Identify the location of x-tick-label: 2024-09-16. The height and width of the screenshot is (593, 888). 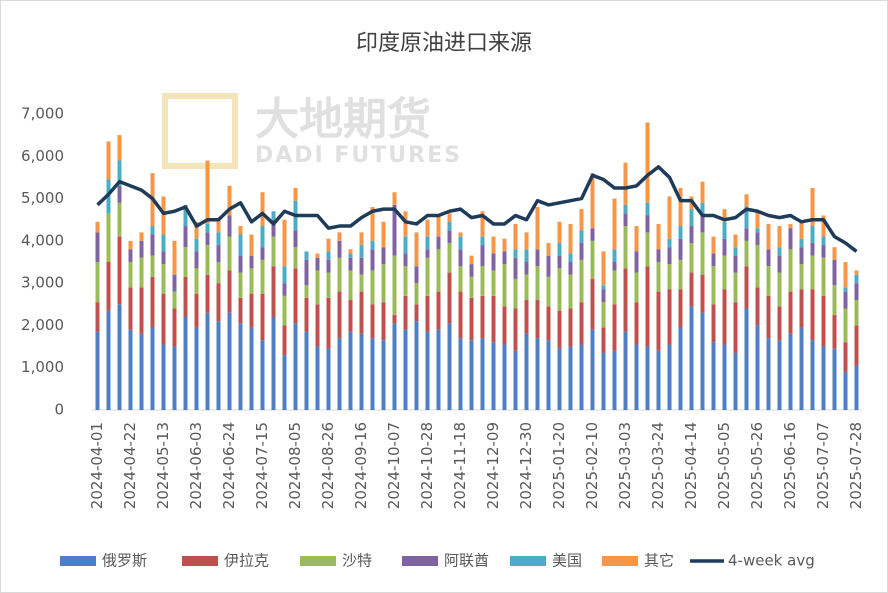
(361, 465).